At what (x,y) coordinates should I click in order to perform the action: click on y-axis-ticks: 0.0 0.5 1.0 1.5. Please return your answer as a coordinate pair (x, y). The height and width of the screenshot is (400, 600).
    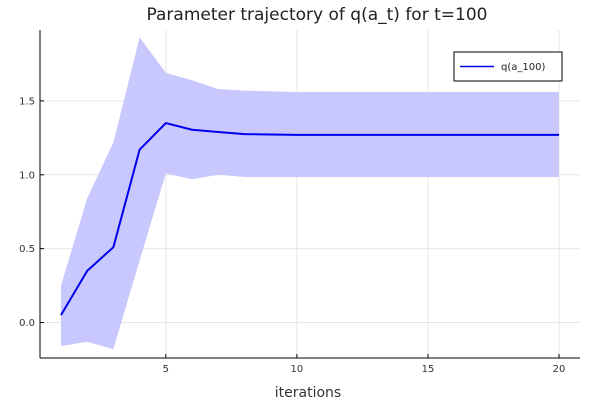
    Looking at the image, I should click on (31, 212).